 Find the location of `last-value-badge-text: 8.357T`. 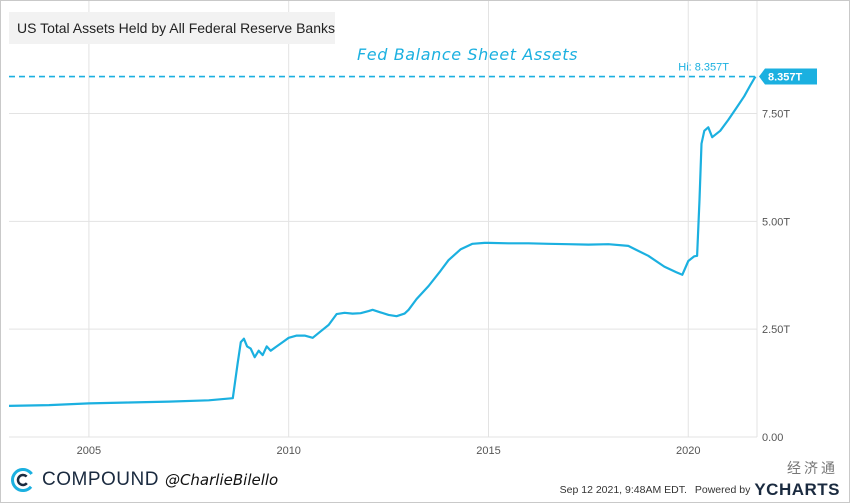

last-value-badge-text: 8.357T is located at coordinates (785, 78).